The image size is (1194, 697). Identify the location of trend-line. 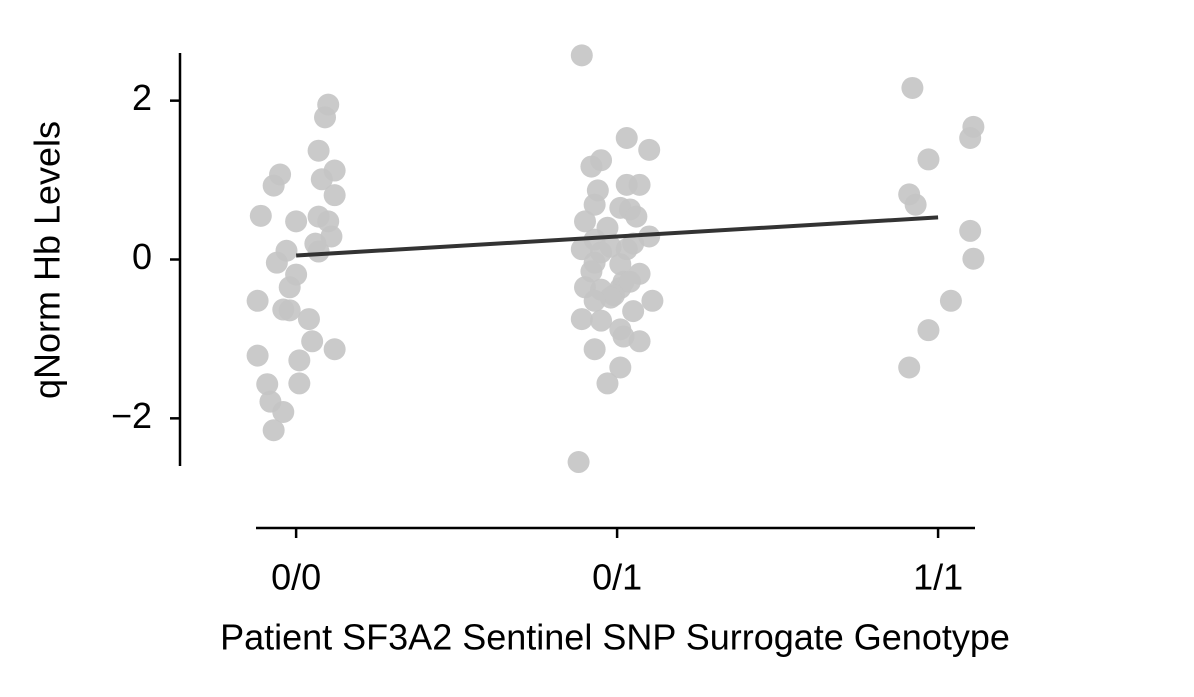
(617, 236).